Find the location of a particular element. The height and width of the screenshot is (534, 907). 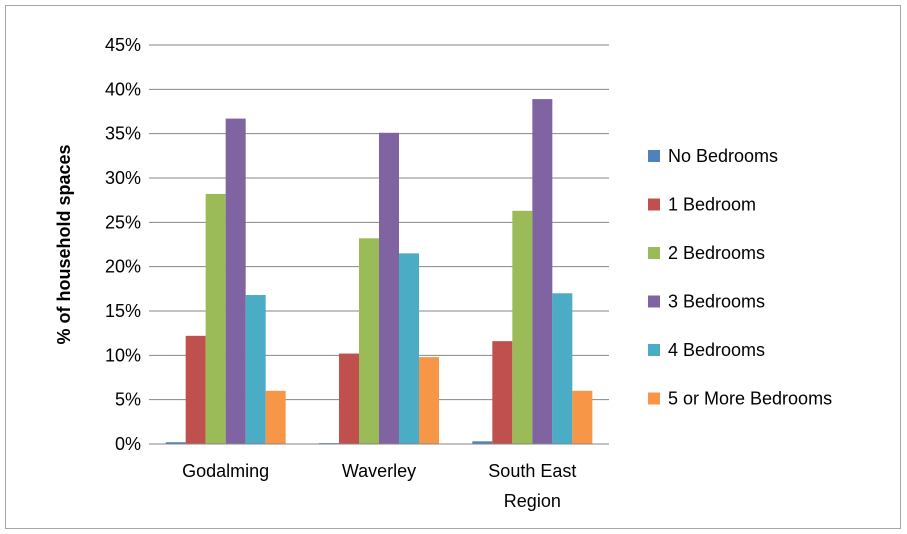

y-tick-label: 45% is located at coordinates (123, 45).